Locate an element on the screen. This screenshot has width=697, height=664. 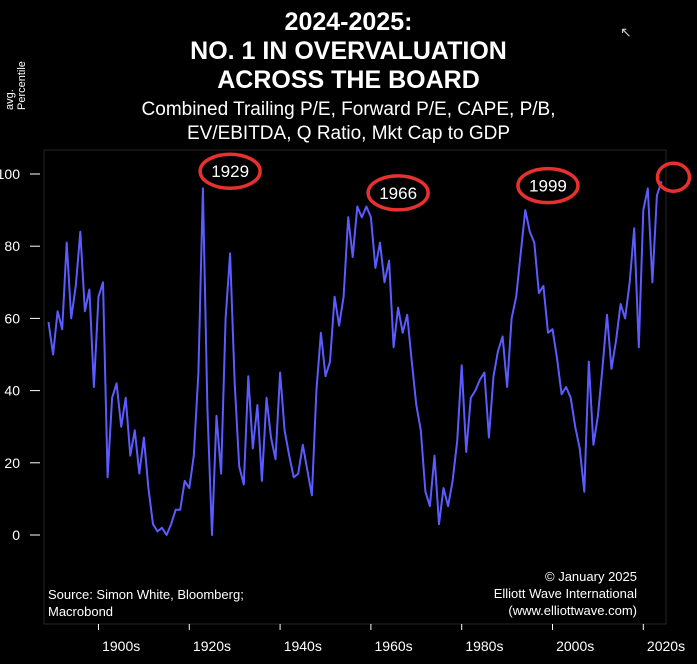
y-tick-label-40: 40 is located at coordinates (12, 391).